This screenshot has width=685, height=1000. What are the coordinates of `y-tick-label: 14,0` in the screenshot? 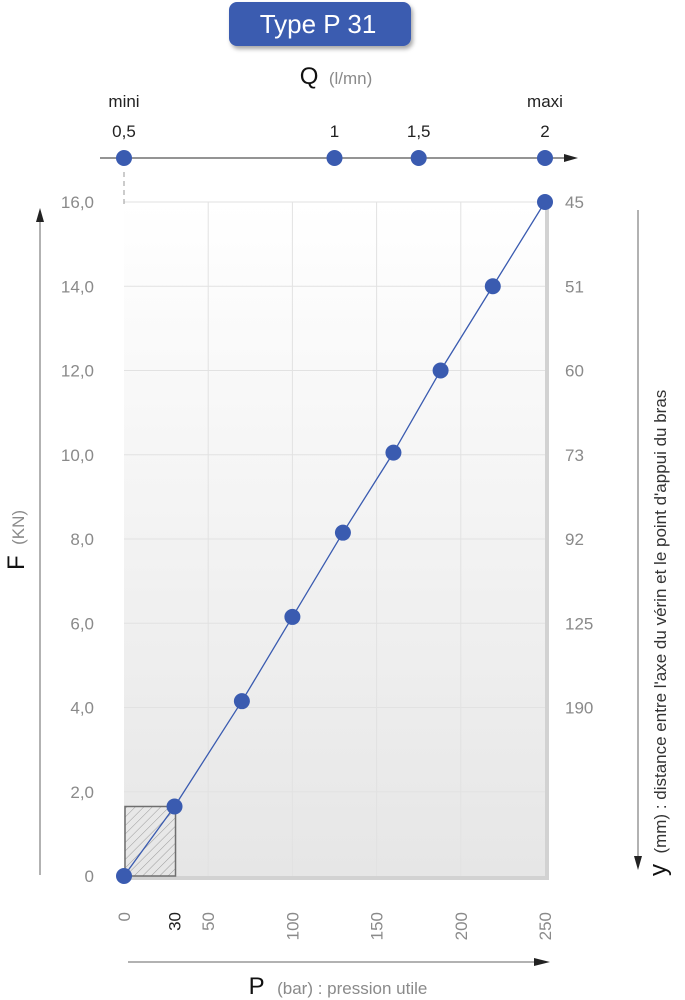 It's located at (77, 286).